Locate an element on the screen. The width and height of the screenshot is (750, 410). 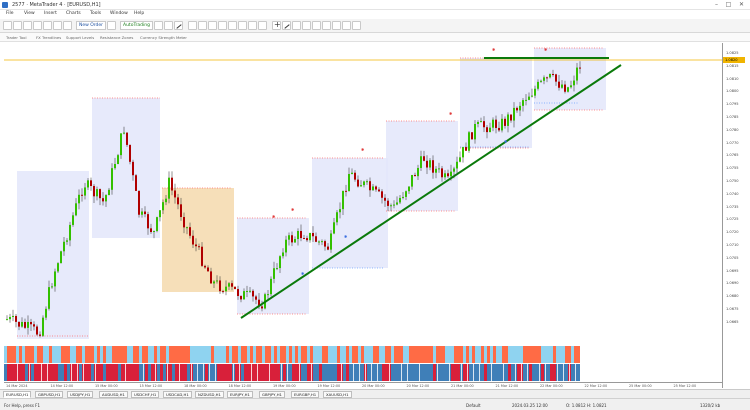
templates-icon is located at coordinates (262, 25).